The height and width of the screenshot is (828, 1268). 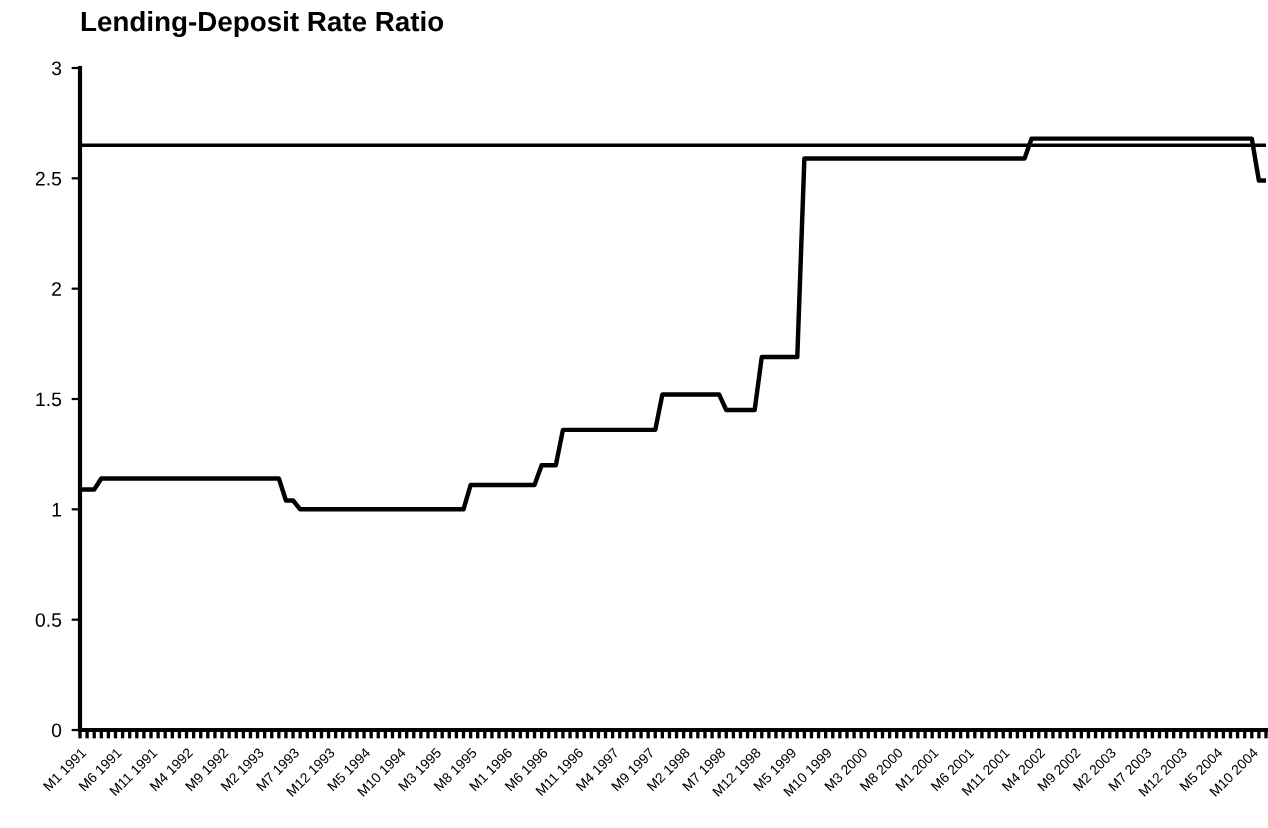 What do you see at coordinates (56, 289) in the screenshot?
I see `y-tick-label: 2` at bounding box center [56, 289].